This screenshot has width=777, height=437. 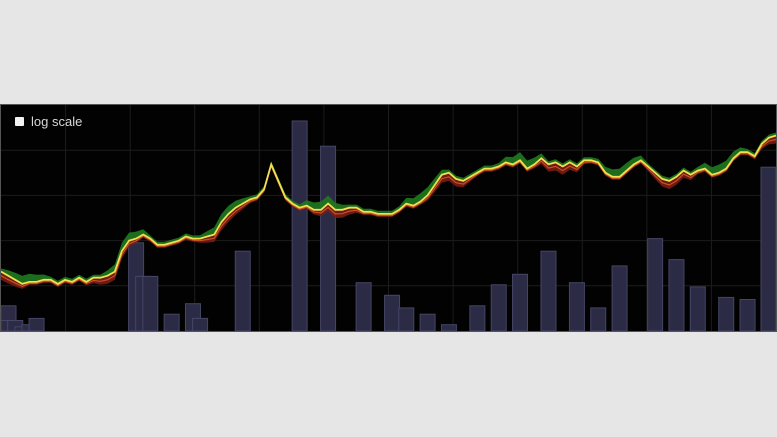 I want to click on log-scale-label: log scale, so click(x=57, y=121).